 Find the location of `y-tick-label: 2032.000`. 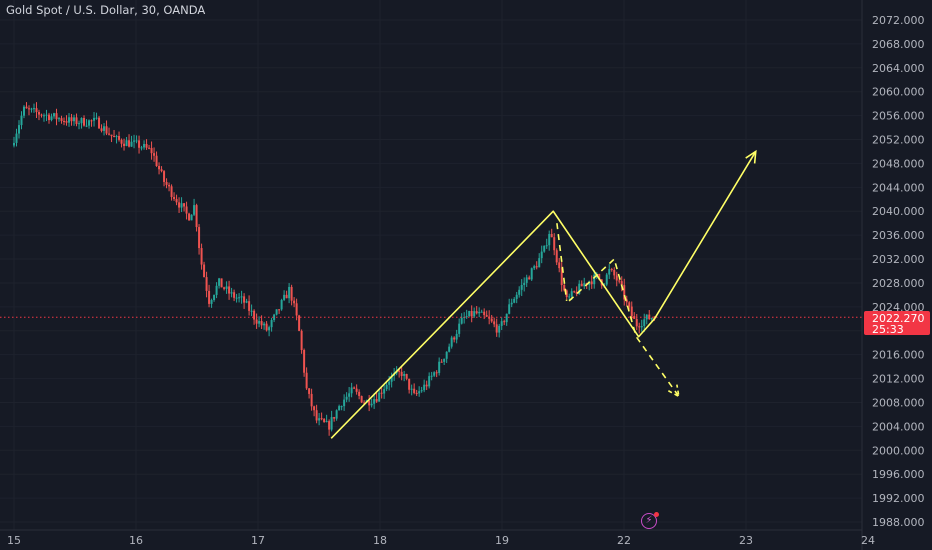

y-tick-label: 2032.000 is located at coordinates (898, 259).